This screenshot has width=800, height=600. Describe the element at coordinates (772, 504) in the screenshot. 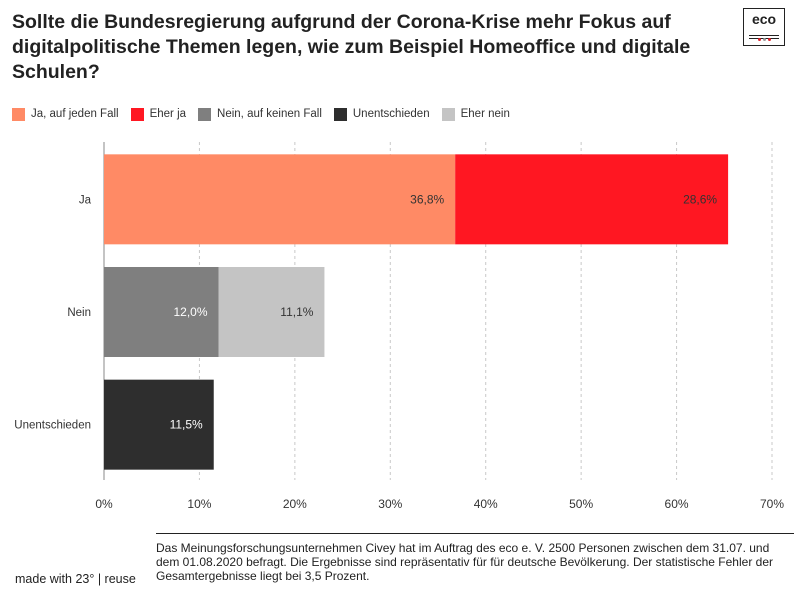

I see `x-tick-label: 70%` at that location.